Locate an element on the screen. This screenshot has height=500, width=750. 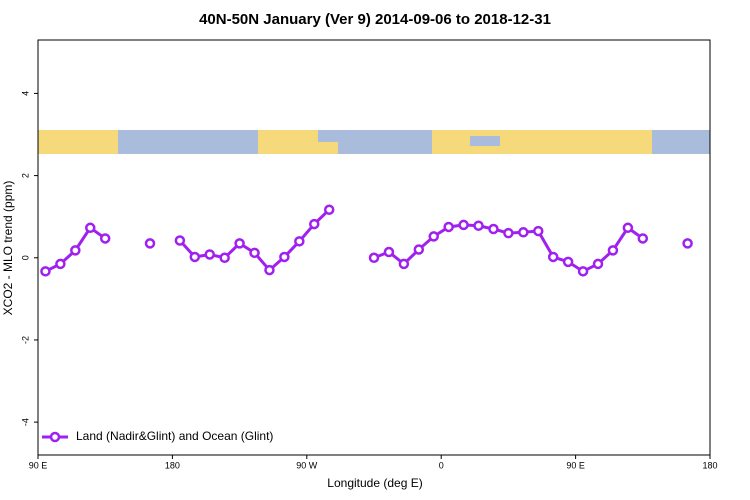
x-tick-label: 0 is located at coordinates (441, 465).